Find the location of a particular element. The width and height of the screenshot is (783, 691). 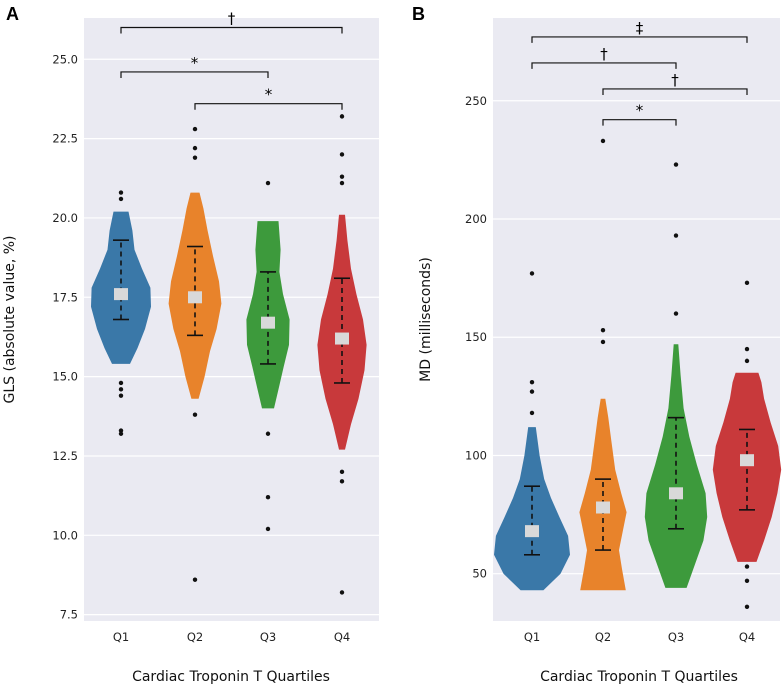

panel-a-median-marker-q2 is located at coordinates (195, 297).